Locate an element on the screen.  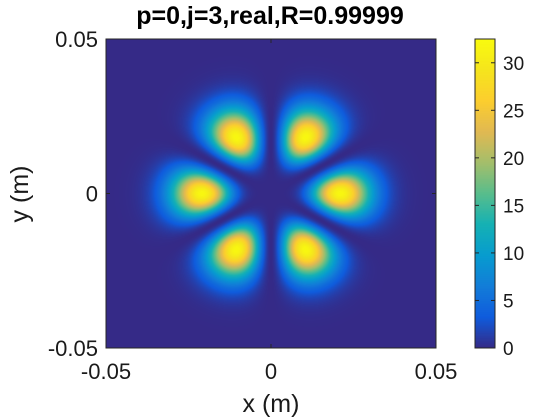
colorbar-frame is located at coordinates (485, 193).